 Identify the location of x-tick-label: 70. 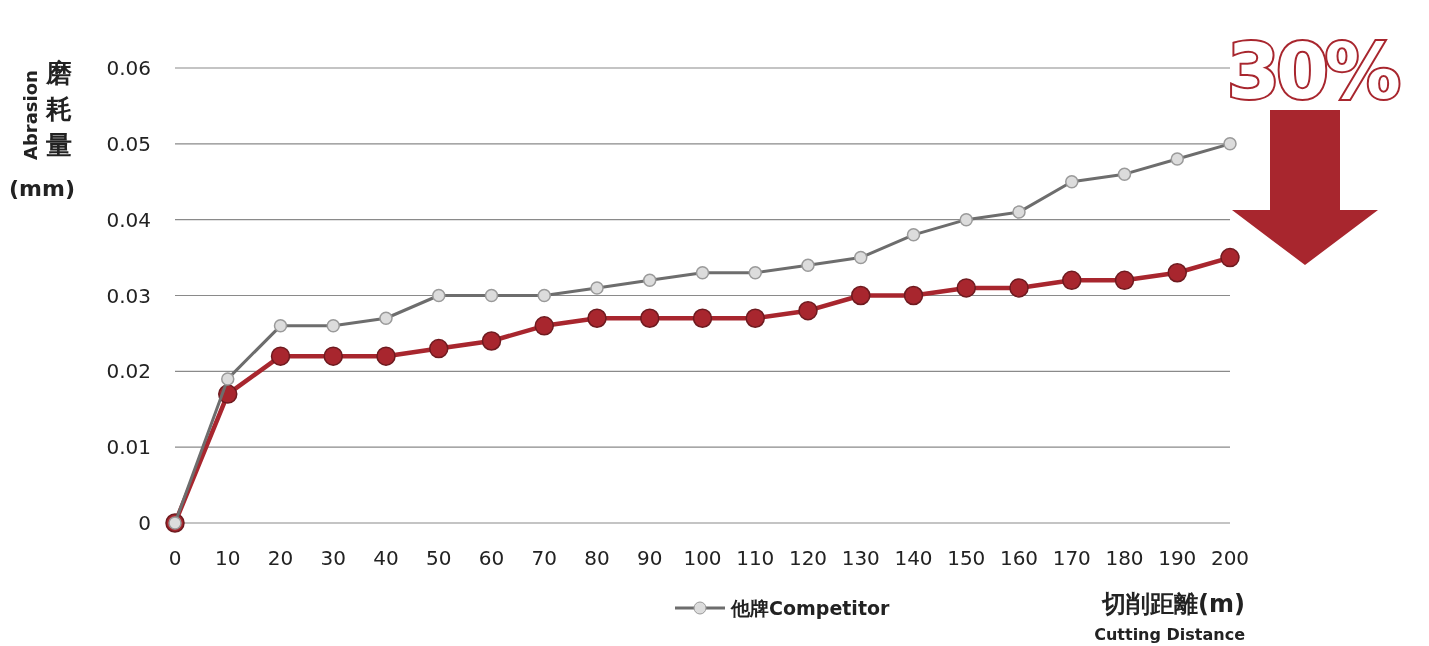
(544, 558).